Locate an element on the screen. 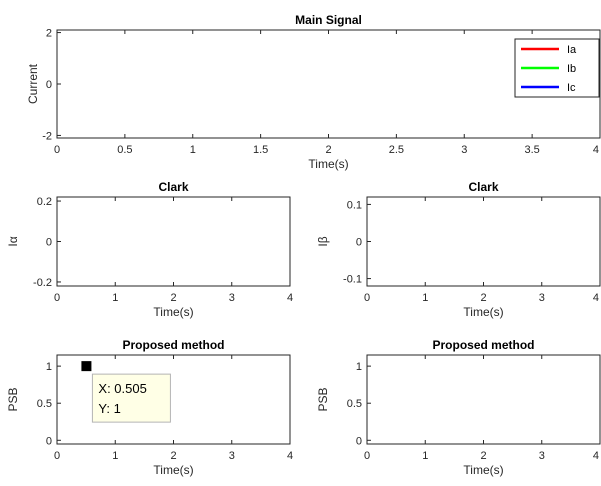 Image resolution: width=601 pixels, height=486 pixels. y-tick-label: -0.2 is located at coordinates (42, 283).